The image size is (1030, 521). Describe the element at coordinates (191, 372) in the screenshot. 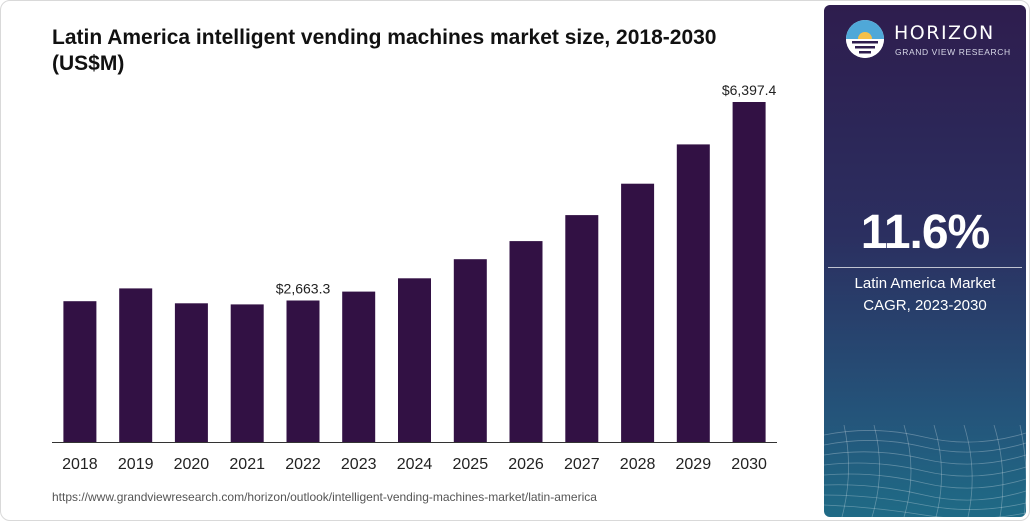

I see `bar-2020` at that location.